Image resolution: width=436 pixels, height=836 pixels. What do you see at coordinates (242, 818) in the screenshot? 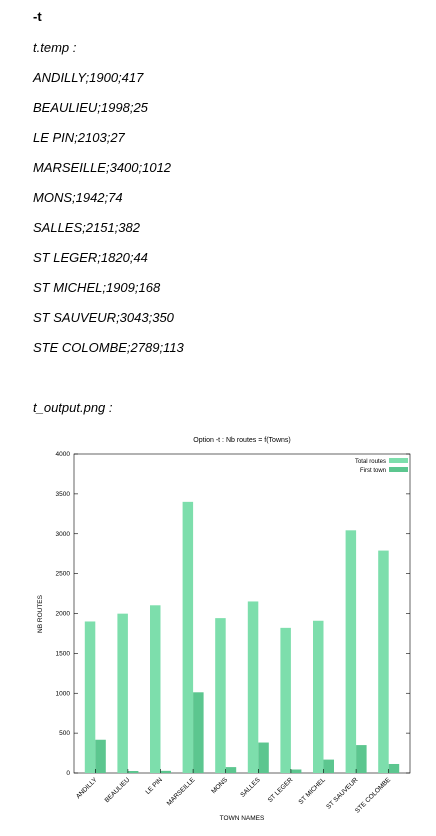
I see `x-axis-label: TOWN NAMES` at bounding box center [242, 818].